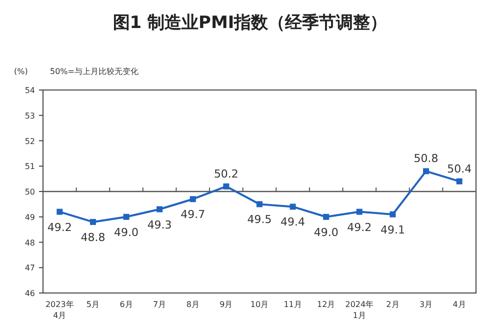 The height and width of the screenshot is (327, 500). What do you see at coordinates (426, 159) in the screenshot?
I see `data-label: 50.8` at bounding box center [426, 159].